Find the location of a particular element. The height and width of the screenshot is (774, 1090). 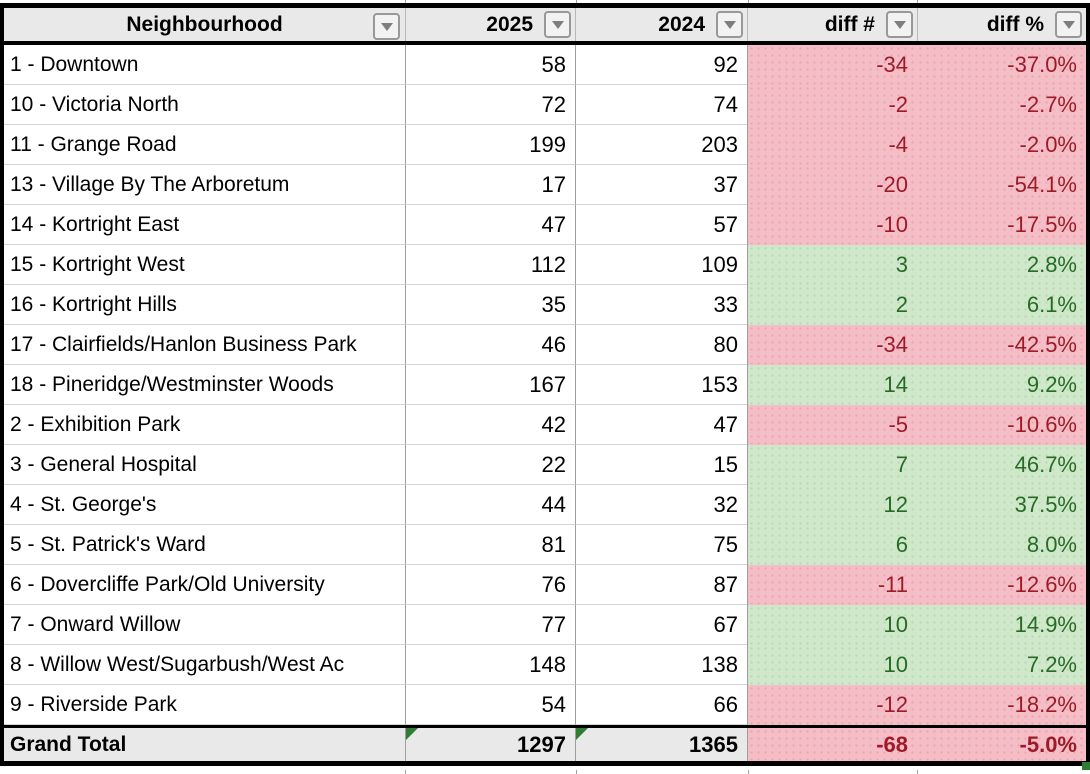

2024-cell: 74 is located at coordinates (661, 105).